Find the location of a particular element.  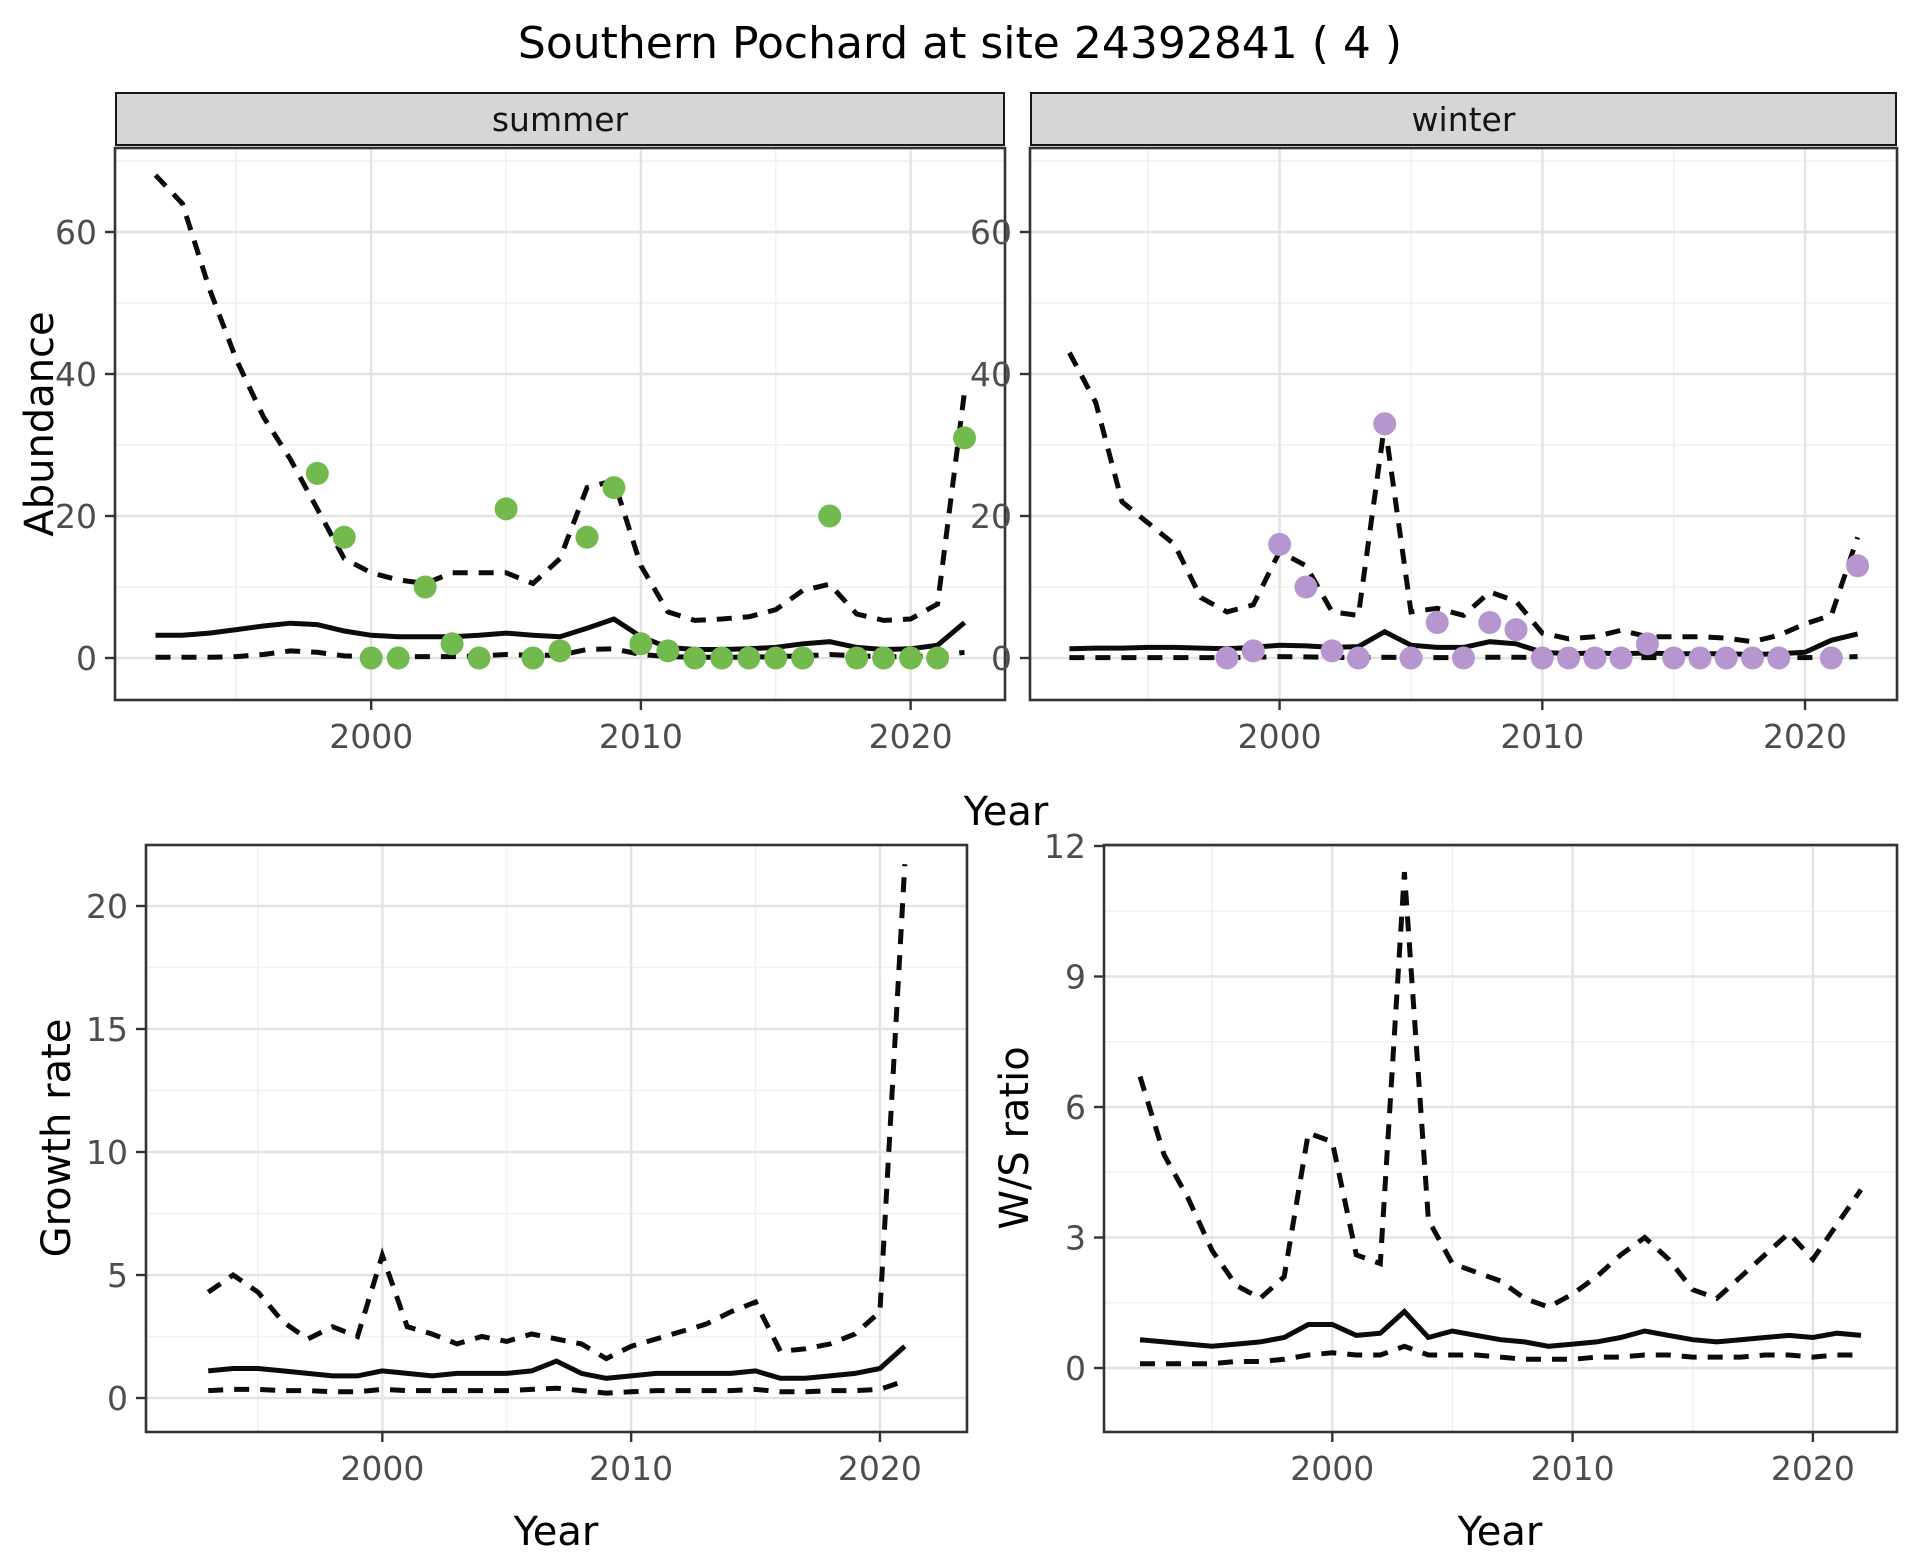

facet-strip-summer-label: summer is located at coordinates (560, 119).